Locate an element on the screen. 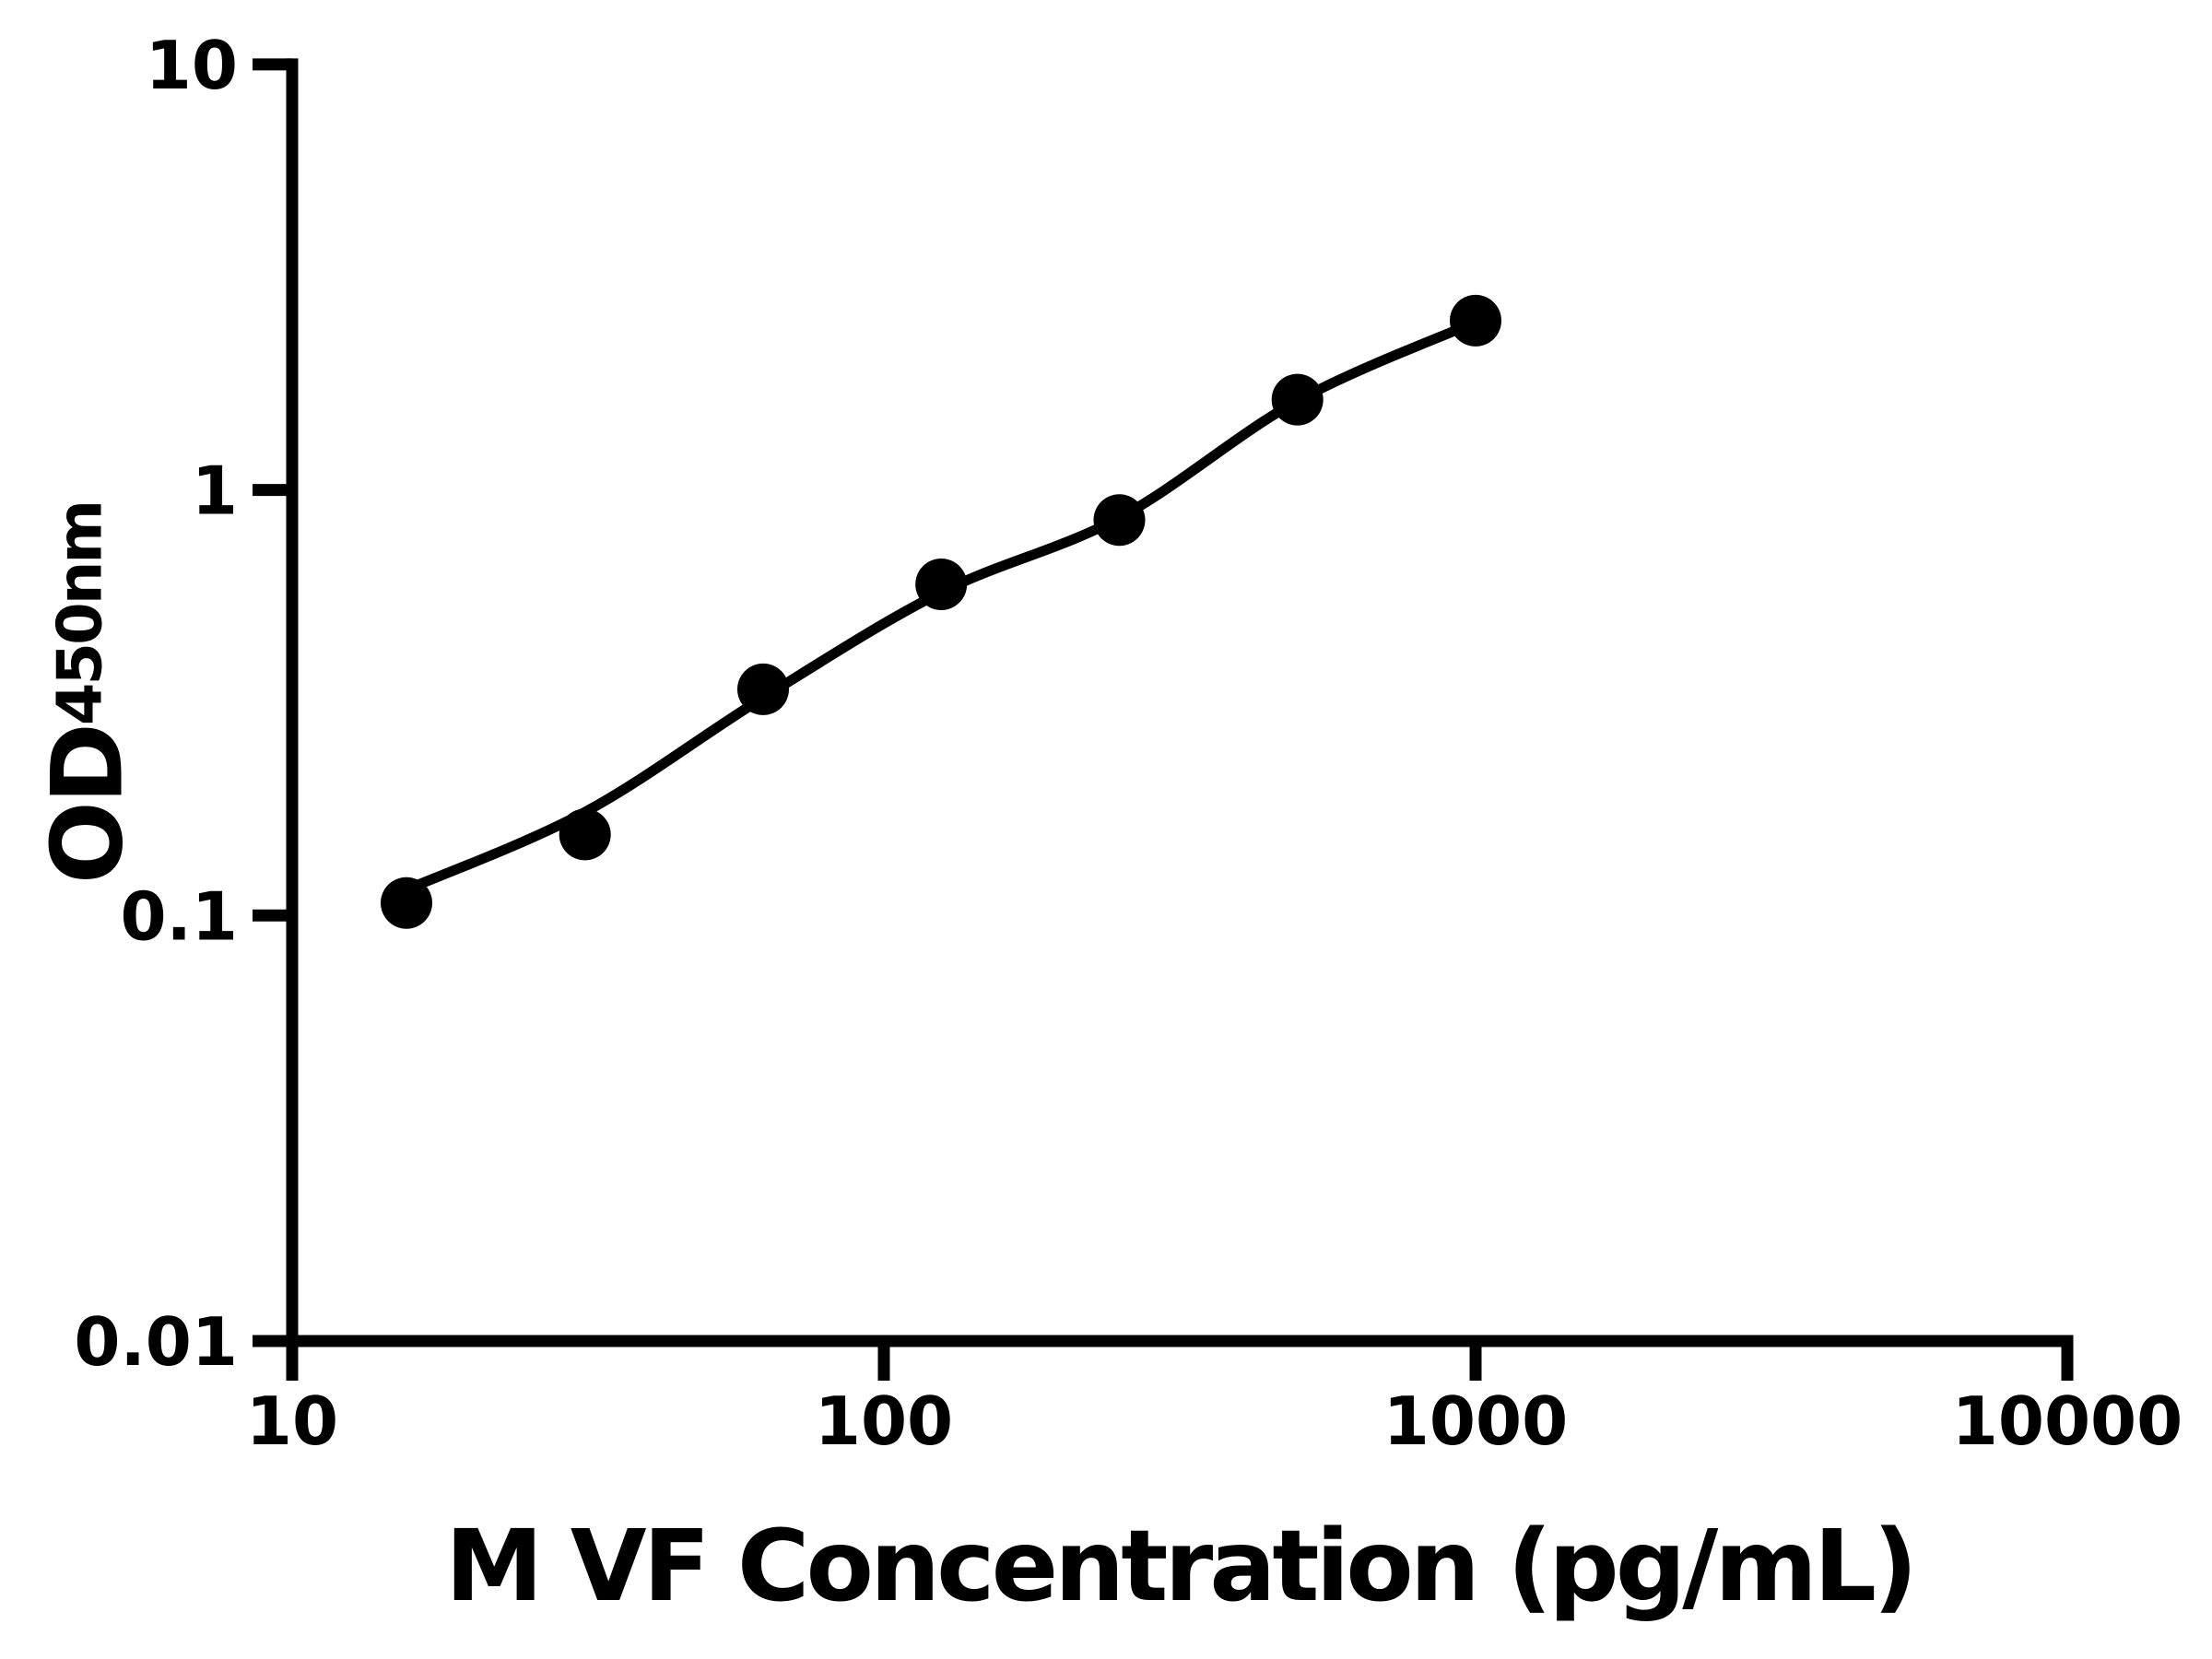  x-tick-label: 10000 is located at coordinates (2067, 1421).